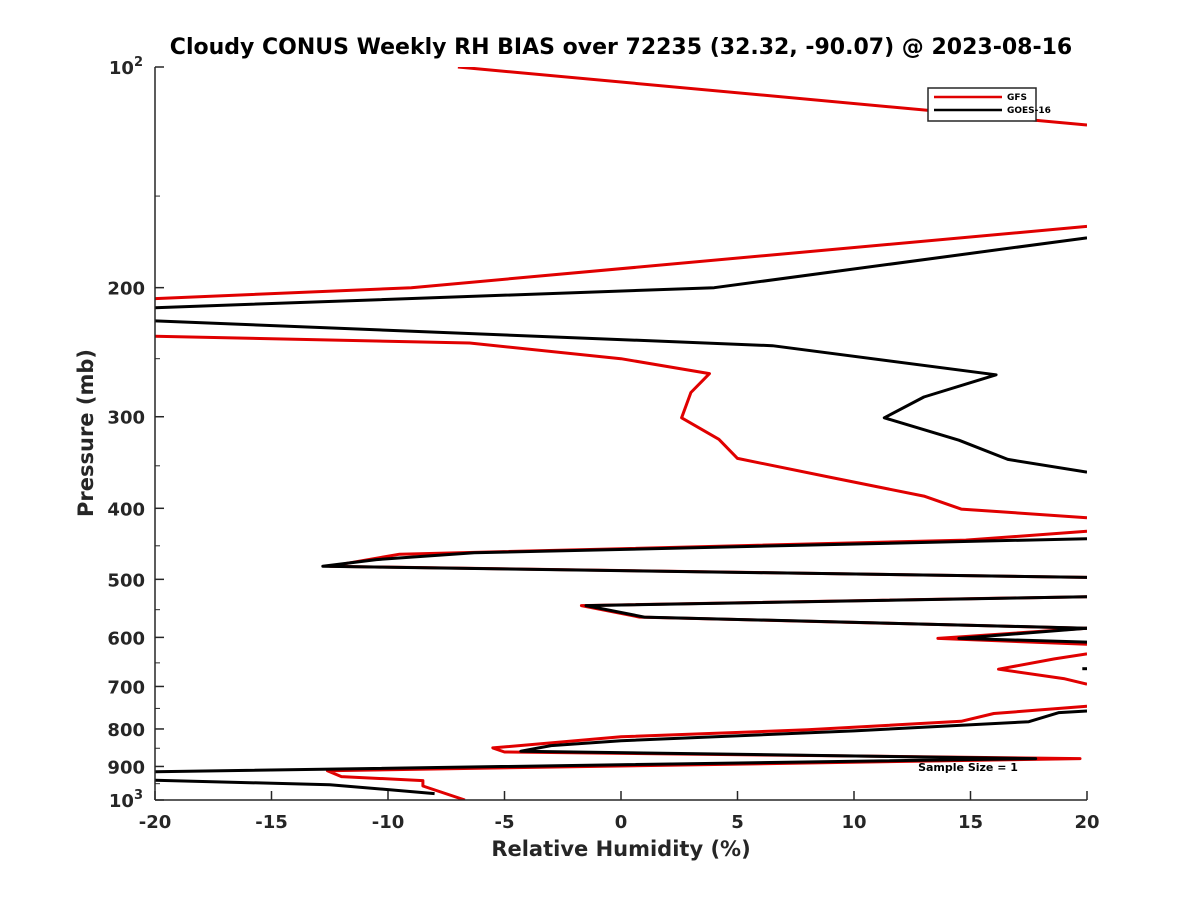 This screenshot has width=1200, height=900. What do you see at coordinates (1017, 98) in the screenshot?
I see `legend-label-gfs: GFS` at bounding box center [1017, 98].